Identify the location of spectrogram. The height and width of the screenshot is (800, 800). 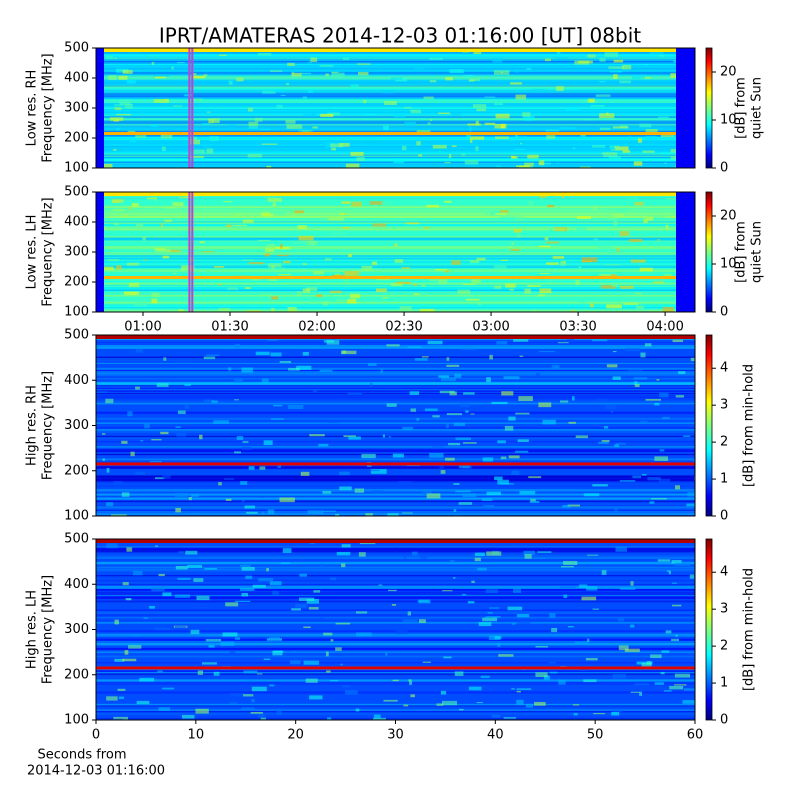
(395, 252).